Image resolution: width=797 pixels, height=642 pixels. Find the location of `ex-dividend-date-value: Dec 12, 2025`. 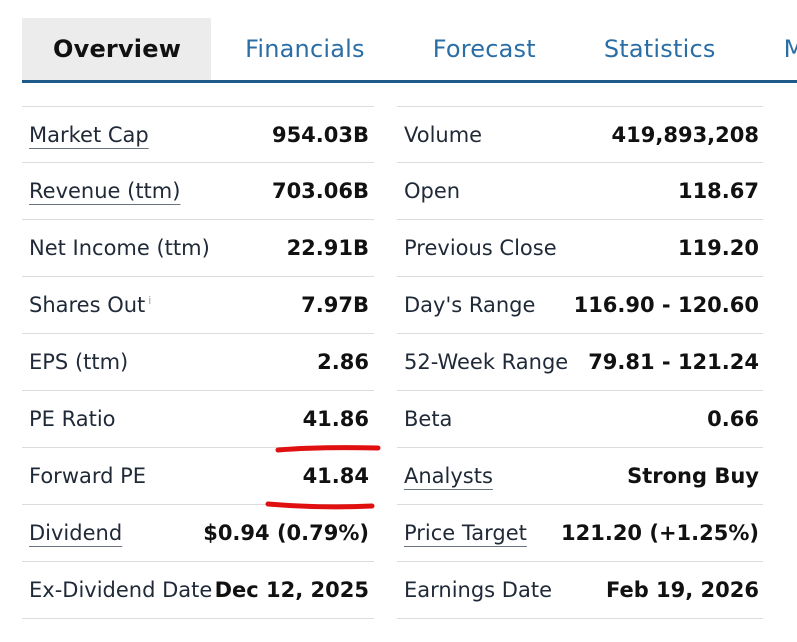

ex-dividend-date-value: Dec 12, 2025 is located at coordinates (291, 590).